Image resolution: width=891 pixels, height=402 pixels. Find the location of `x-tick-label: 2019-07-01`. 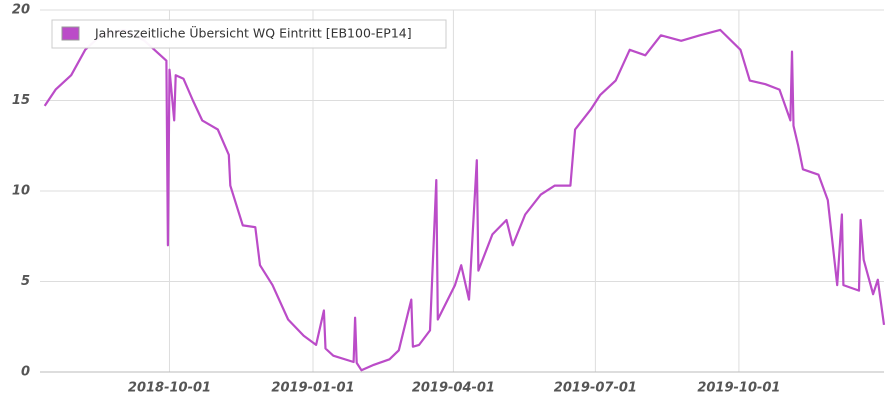

x-tick-label: 2019-07-01 is located at coordinates (595, 388).